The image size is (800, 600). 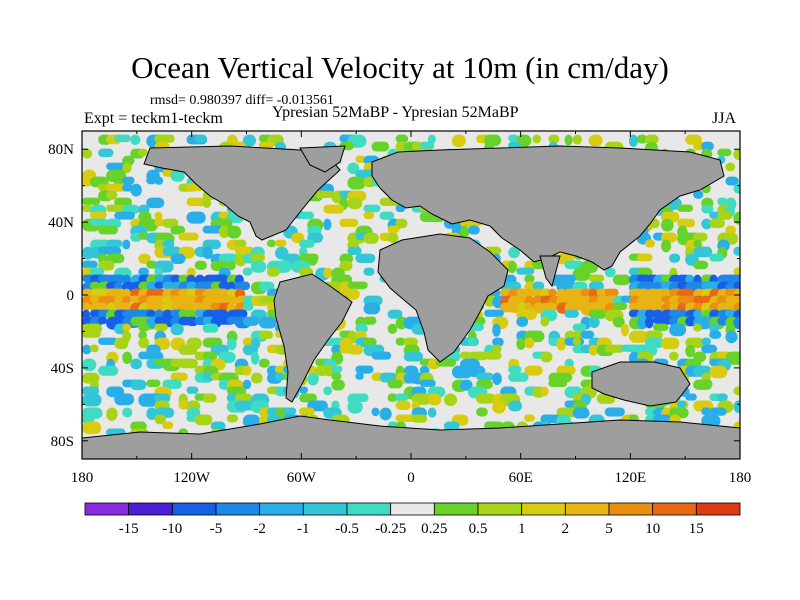 What do you see at coordinates (630, 478) in the screenshot?
I see `x-tick-label: 120E` at bounding box center [630, 478].